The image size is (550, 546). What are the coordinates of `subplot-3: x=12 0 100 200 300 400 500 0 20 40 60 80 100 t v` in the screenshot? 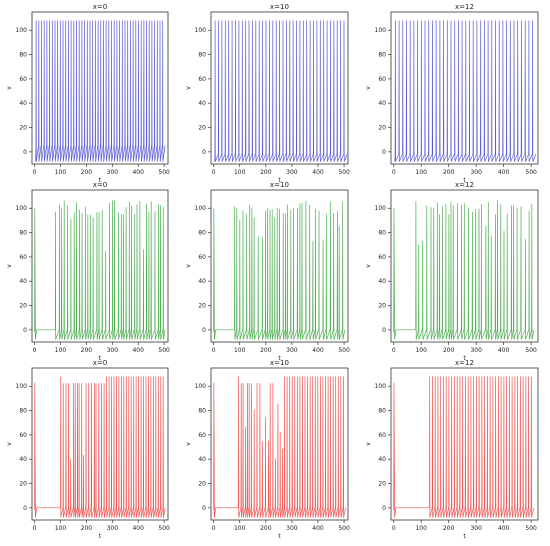 It's located at (452, 93).